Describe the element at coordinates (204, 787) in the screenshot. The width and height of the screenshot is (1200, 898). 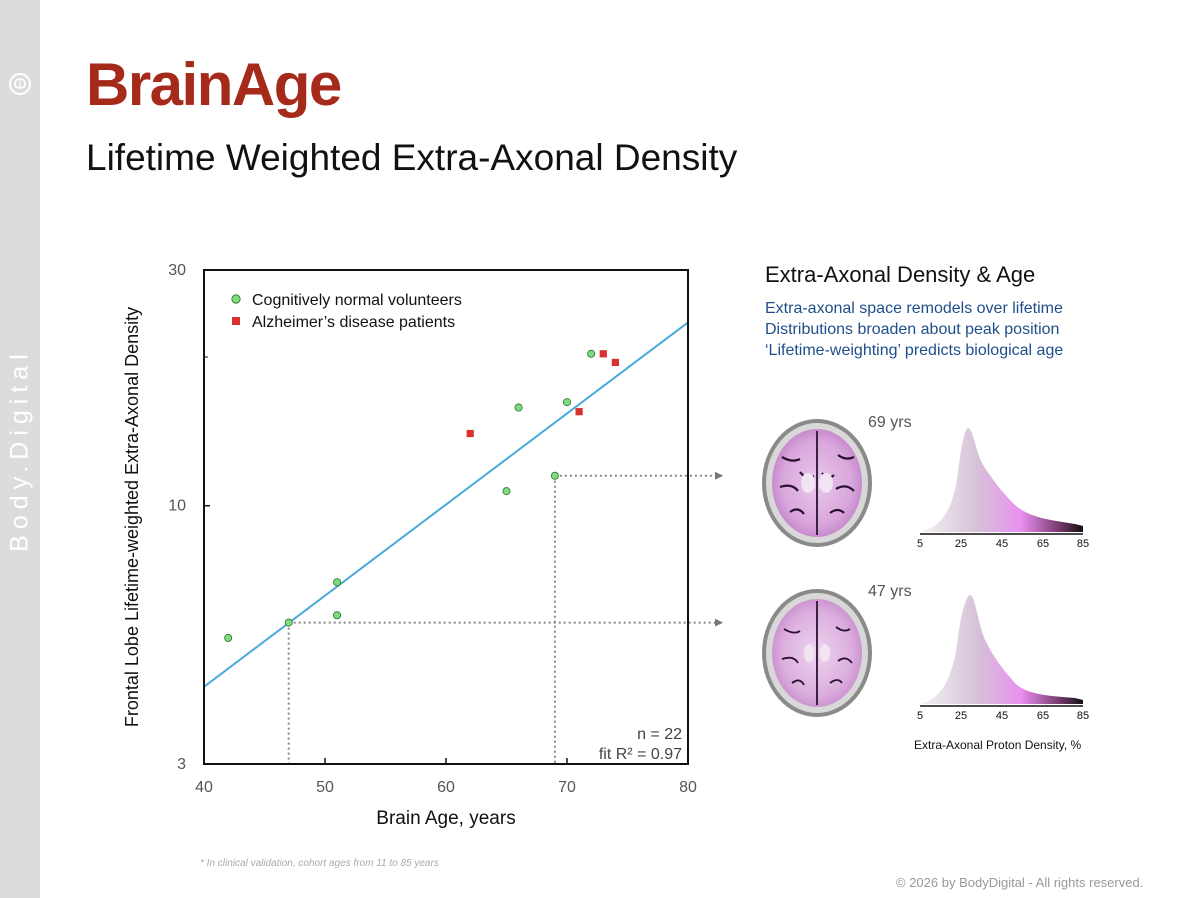
I see `x-tick-label: 40` at that location.